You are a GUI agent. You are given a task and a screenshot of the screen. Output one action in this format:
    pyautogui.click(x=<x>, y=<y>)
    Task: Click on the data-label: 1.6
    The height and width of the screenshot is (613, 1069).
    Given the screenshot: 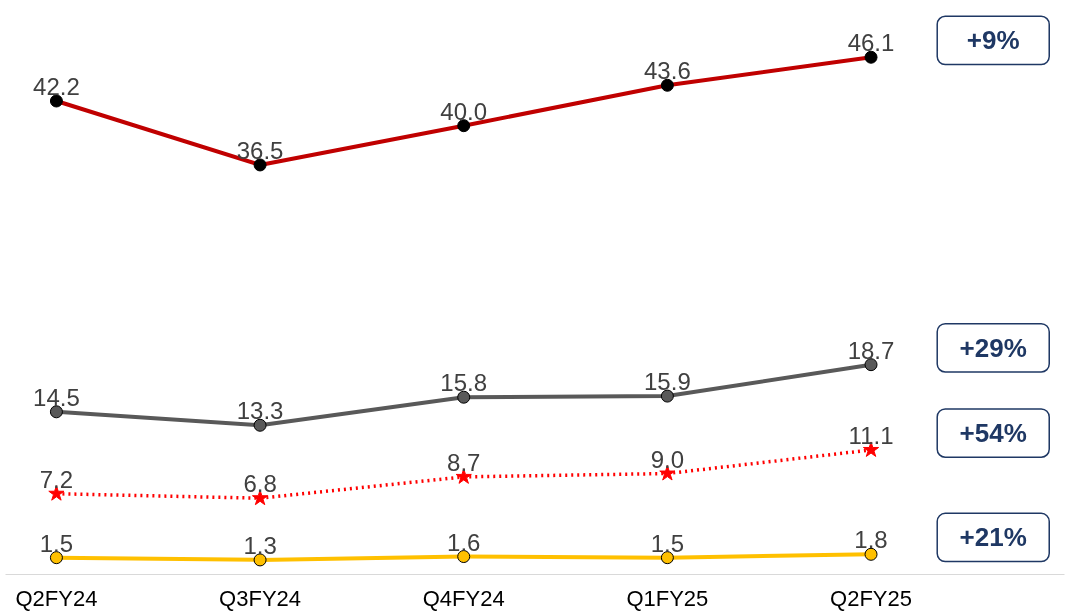 What is the action you would take?
    pyautogui.click(x=464, y=542)
    